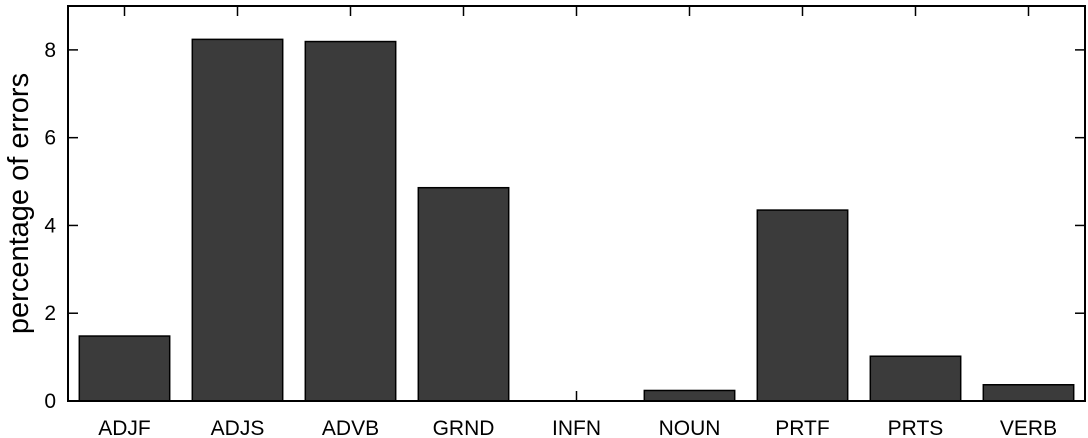  I want to click on y-tick-label: 2, so click(50, 313).